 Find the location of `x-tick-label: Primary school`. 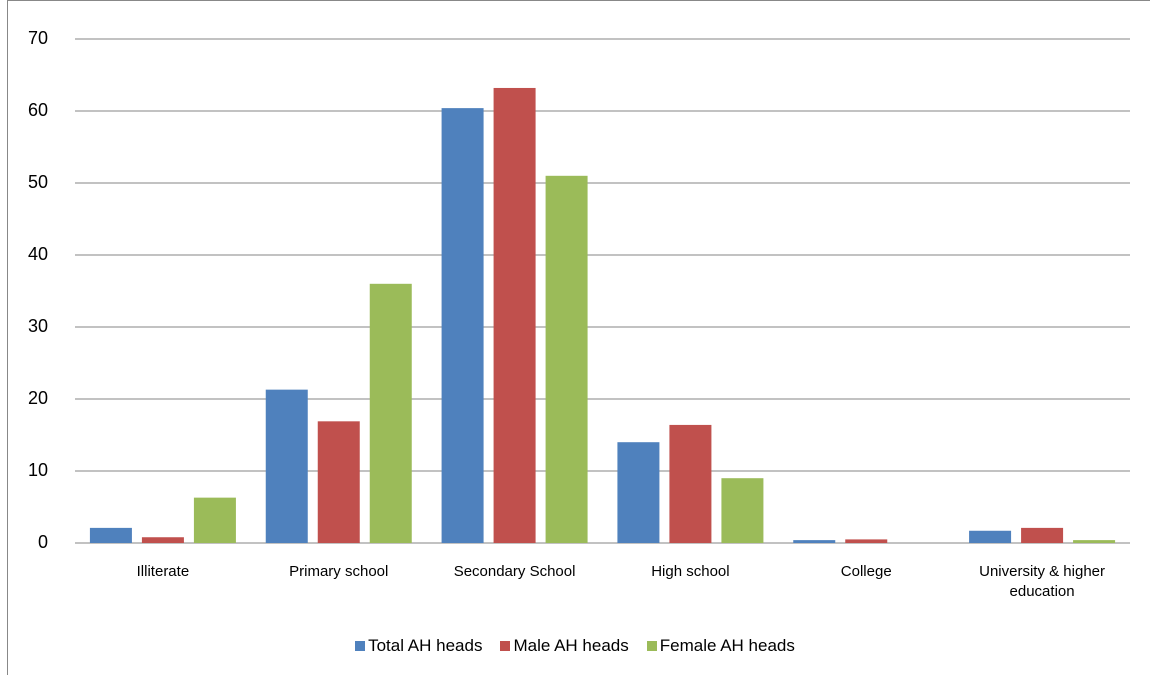

x-tick-label: Primary school is located at coordinates (339, 571).